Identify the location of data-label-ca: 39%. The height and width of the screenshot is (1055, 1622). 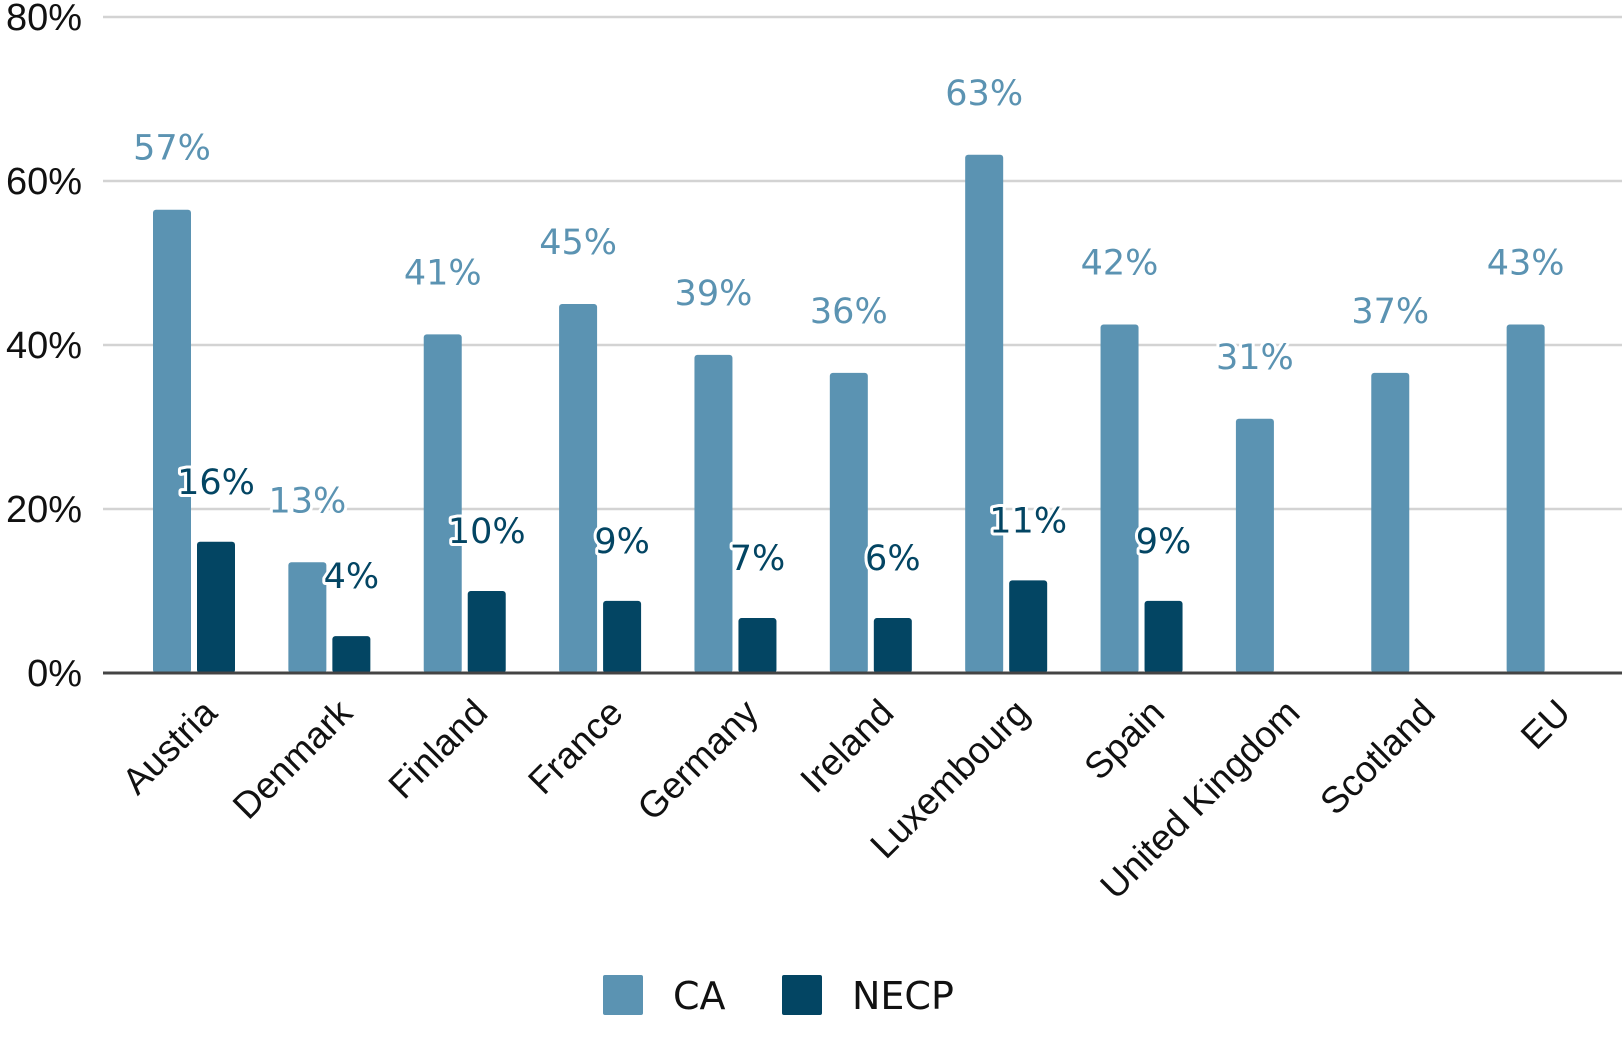
(714, 294).